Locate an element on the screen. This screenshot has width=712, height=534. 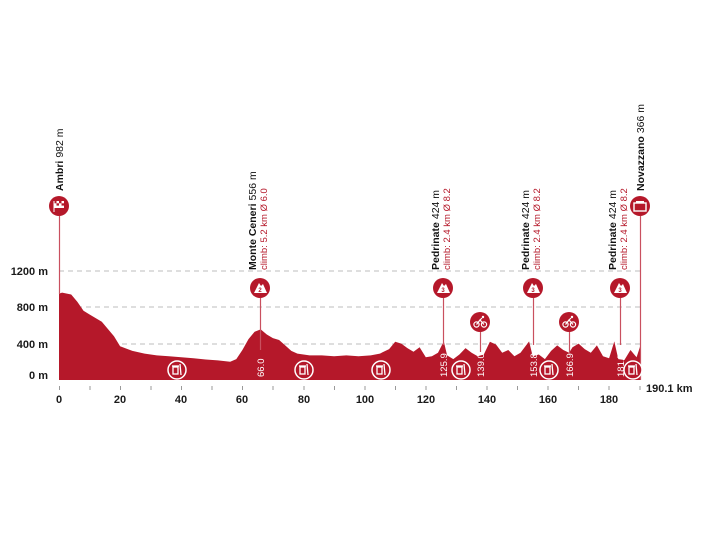
ambri-name: Ambri is located at coordinates (60, 176).